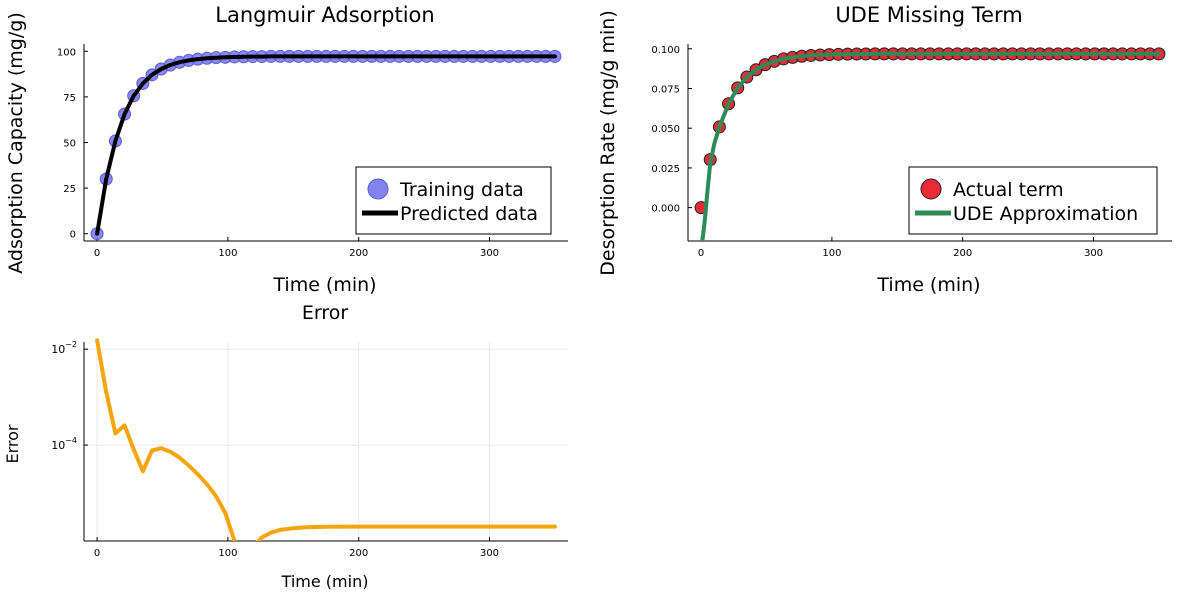 This screenshot has height=600, width=1200. What do you see at coordinates (66, 52) in the screenshot?
I see `y-tick-label: 100` at bounding box center [66, 52].